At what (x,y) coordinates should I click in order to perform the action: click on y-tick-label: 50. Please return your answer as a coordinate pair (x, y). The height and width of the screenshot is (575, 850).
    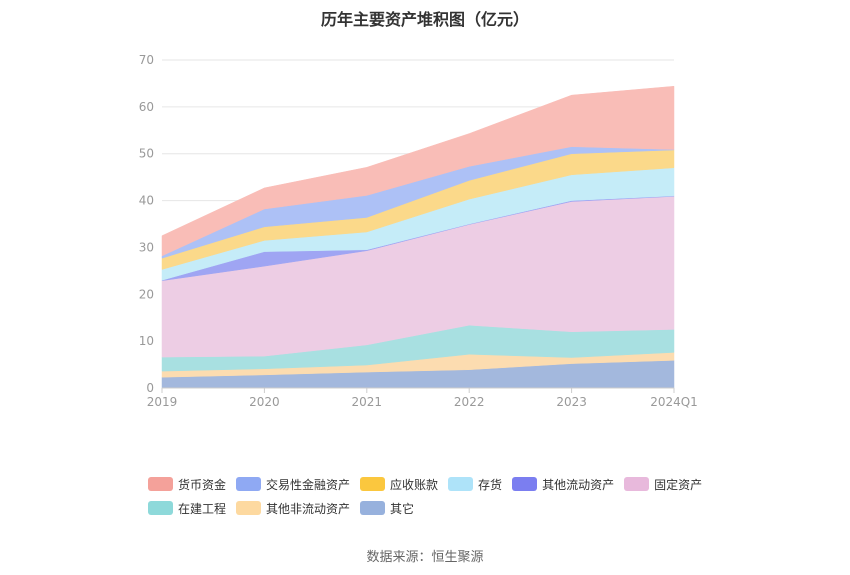
    Looking at the image, I should click on (146, 154).